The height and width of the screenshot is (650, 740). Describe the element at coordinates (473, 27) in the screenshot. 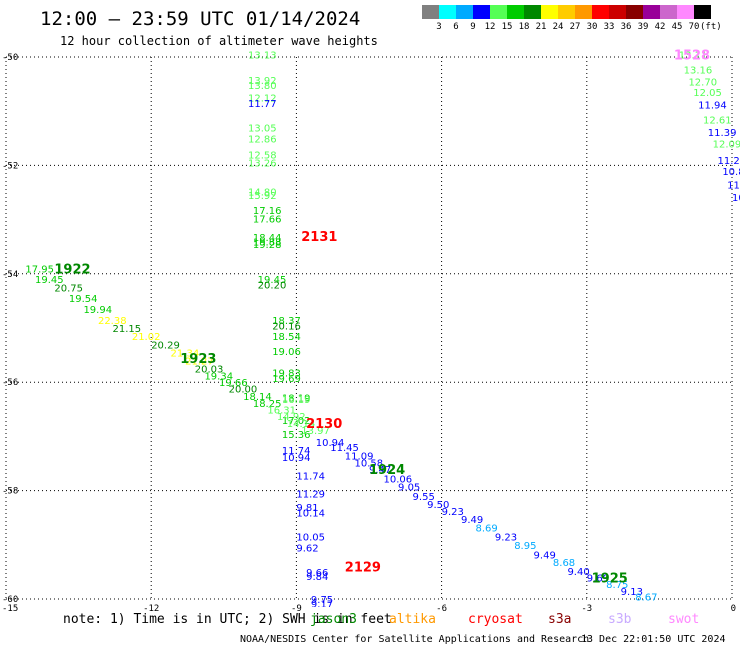

I see `legend-level-label: 9` at that location.